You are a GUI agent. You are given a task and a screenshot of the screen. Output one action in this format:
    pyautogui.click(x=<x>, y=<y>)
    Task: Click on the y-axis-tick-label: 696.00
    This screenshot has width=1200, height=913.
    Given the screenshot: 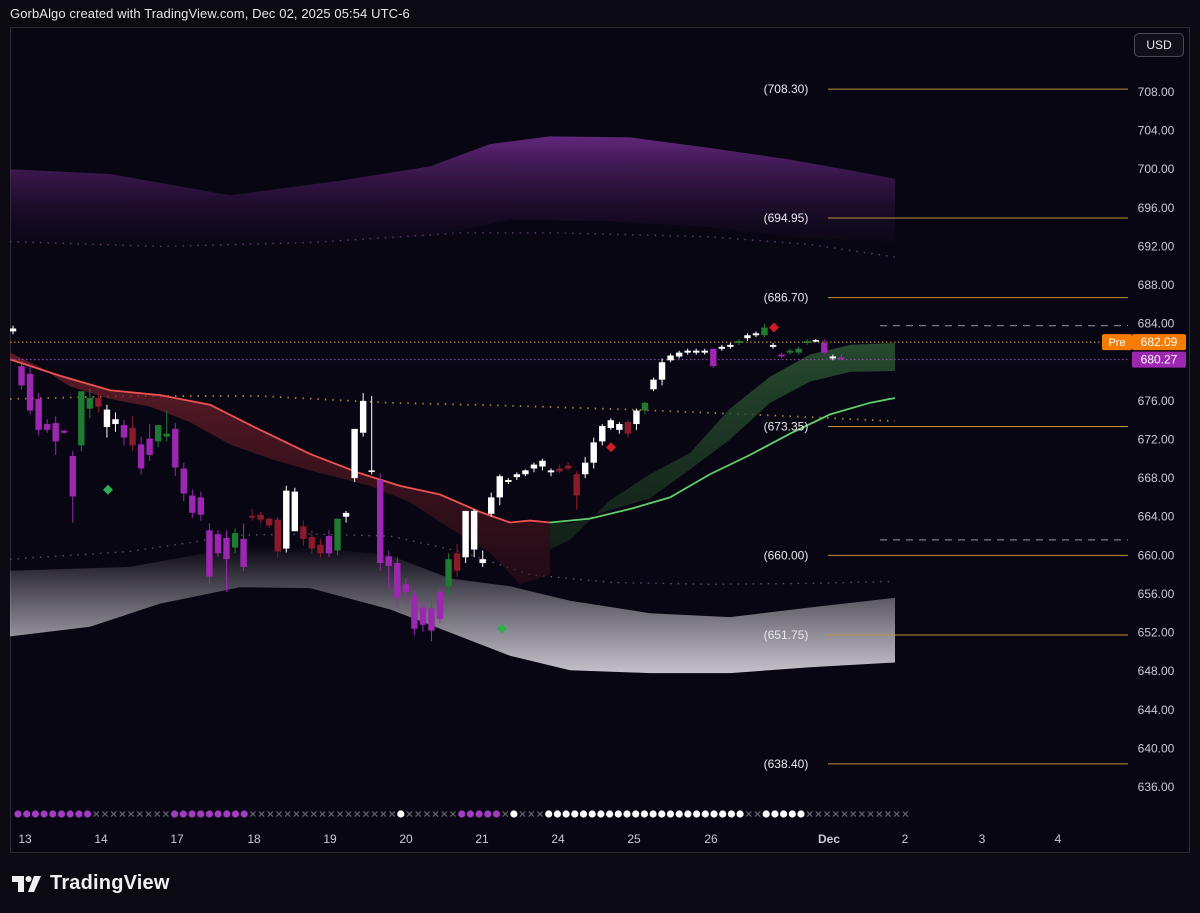 What is the action you would take?
    pyautogui.click(x=1156, y=208)
    